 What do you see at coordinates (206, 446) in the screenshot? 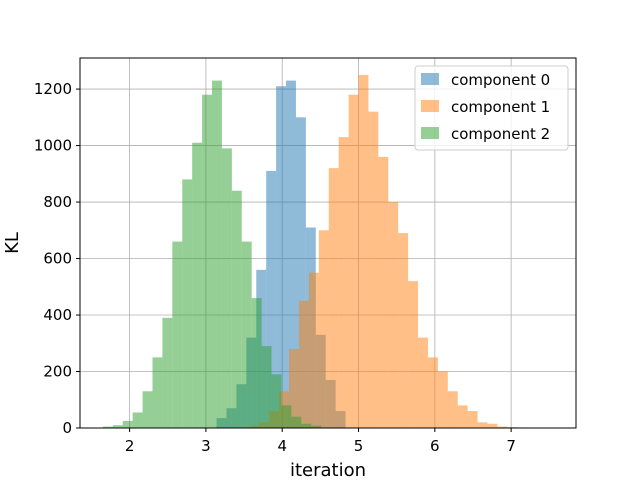
I see `x-tick-label: 3` at bounding box center [206, 446].